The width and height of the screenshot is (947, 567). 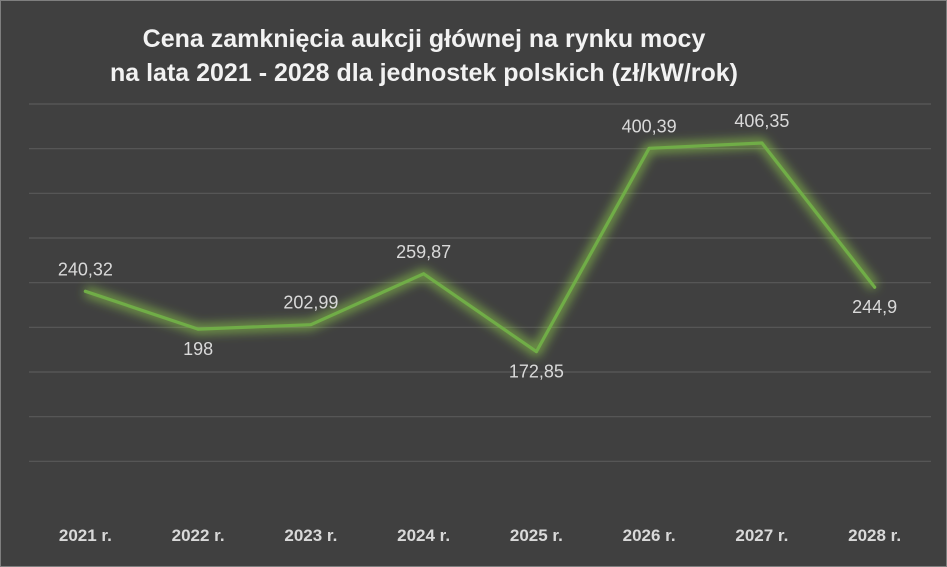 What do you see at coordinates (874, 535) in the screenshot?
I see `x-tick-label: 2028 r.` at bounding box center [874, 535].